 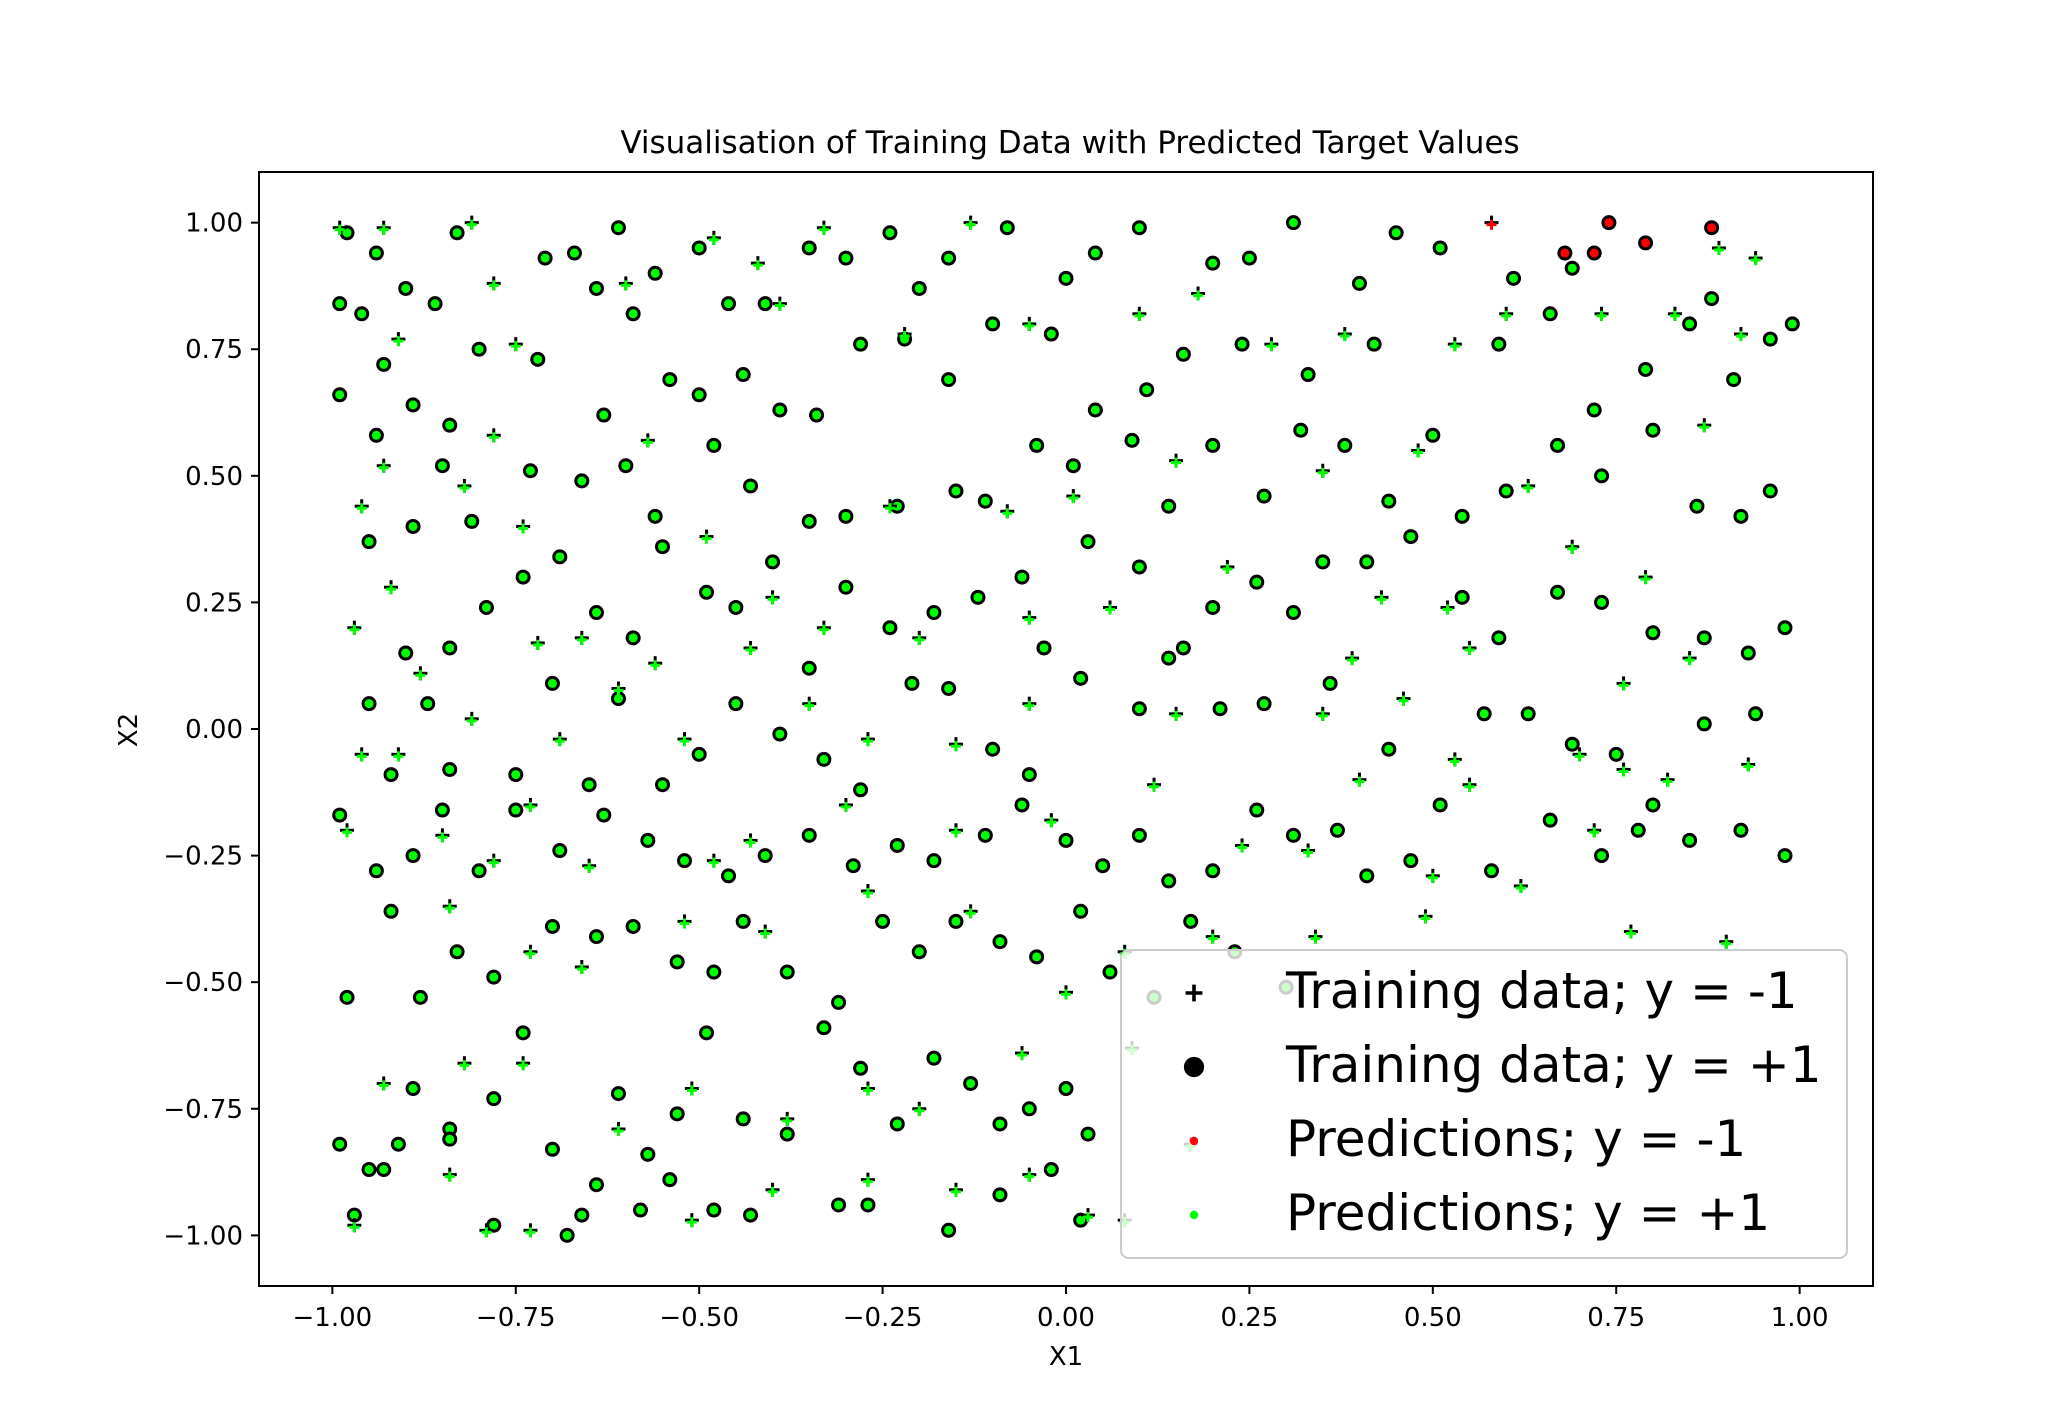 What do you see at coordinates (516, 1318) in the screenshot?
I see `x-tick-label: −0.75` at bounding box center [516, 1318].